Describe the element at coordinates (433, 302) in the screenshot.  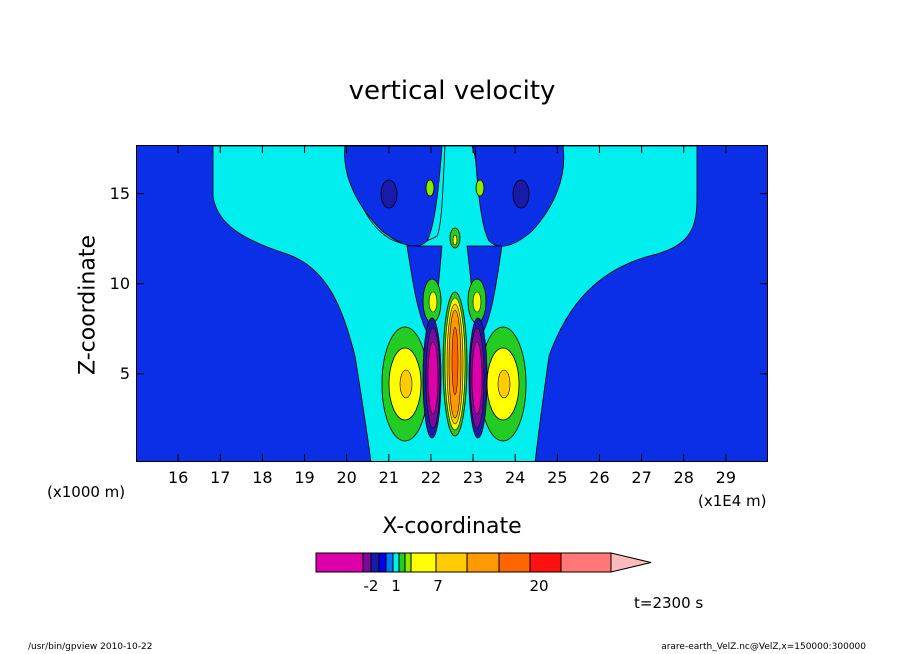
I see `mid-yellow-left` at that location.